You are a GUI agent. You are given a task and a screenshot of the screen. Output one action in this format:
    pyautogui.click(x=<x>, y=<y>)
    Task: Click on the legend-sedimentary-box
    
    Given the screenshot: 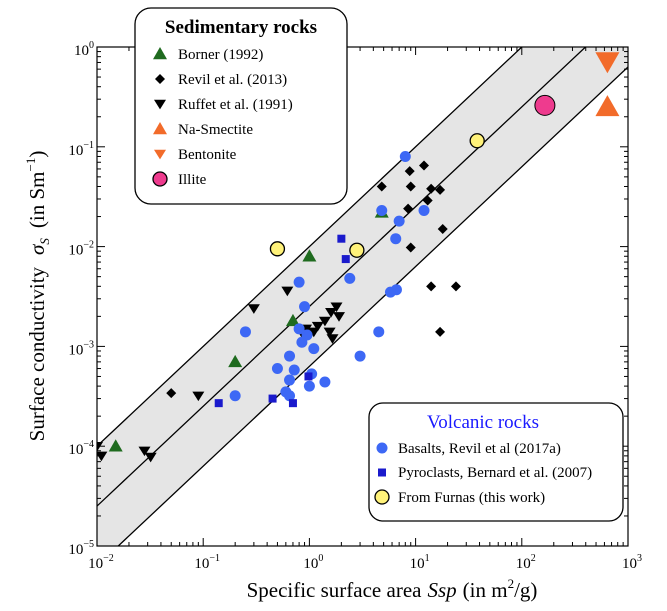 What is the action you would take?
    pyautogui.click(x=241, y=106)
    